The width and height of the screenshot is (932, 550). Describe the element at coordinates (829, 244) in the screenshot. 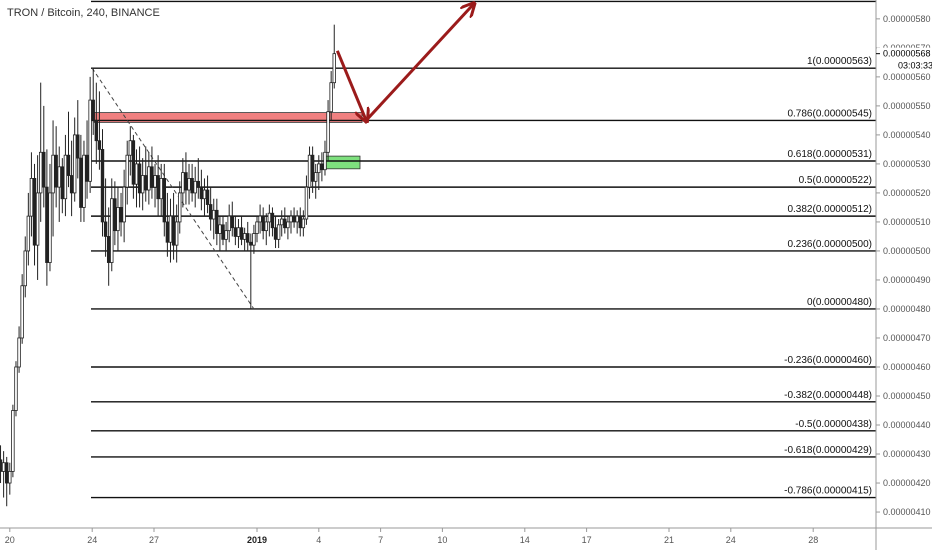

I see `fib-label-0.236: 0.236(0.00000500)` at that location.